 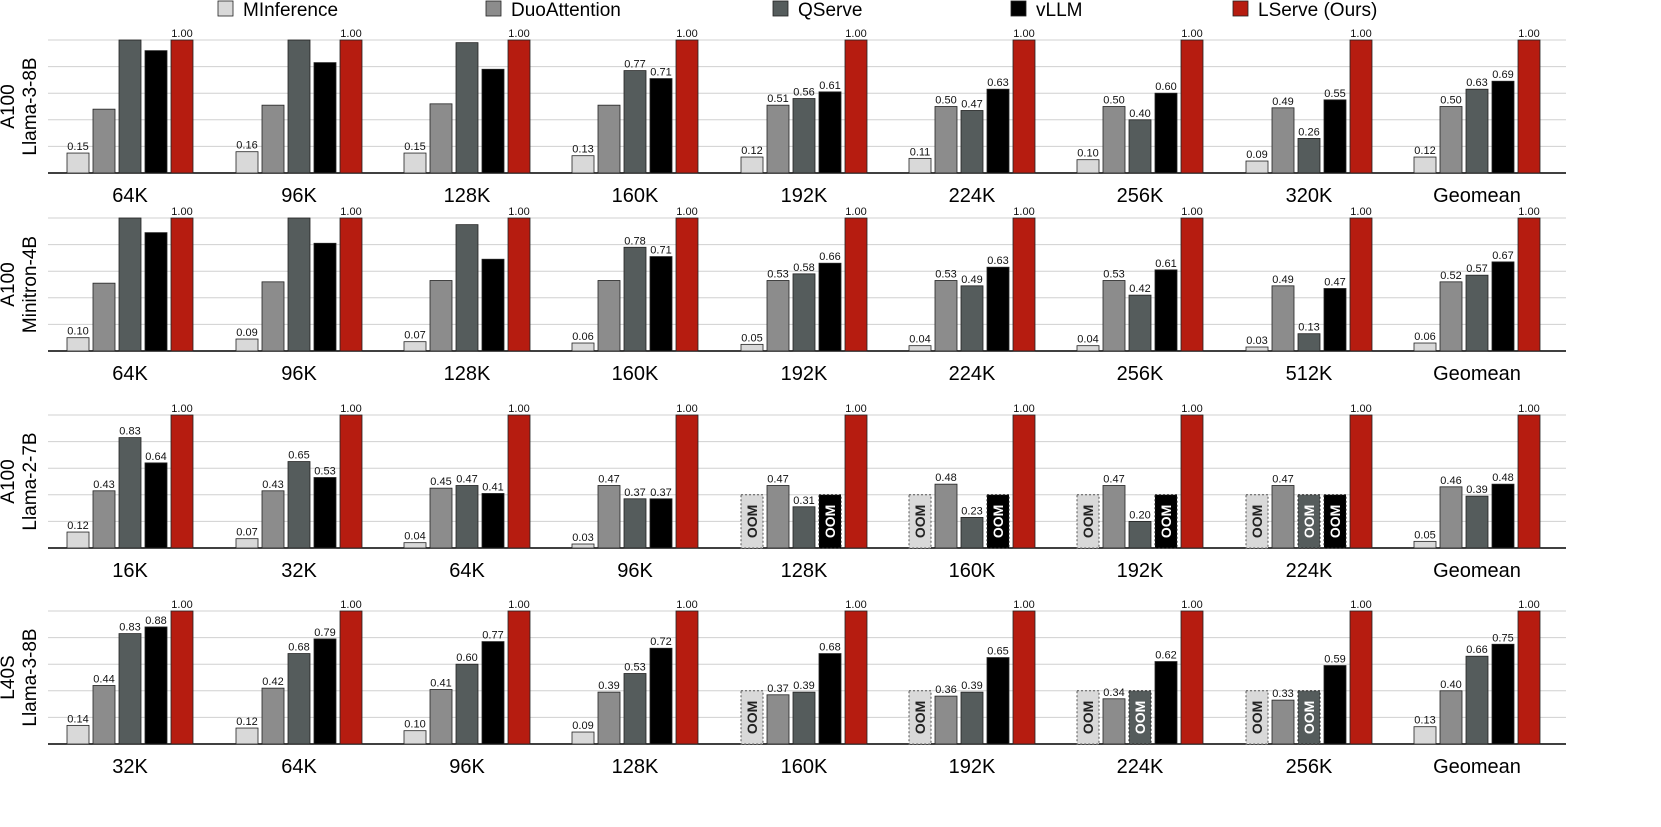 I want to click on bar-value-label: 0.52, so click(x=1450, y=276).